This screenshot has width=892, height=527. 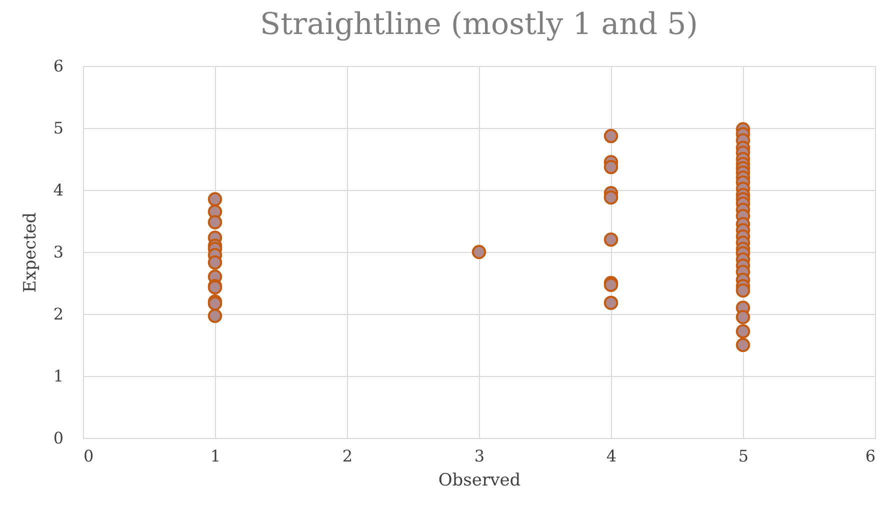 What do you see at coordinates (58, 438) in the screenshot?
I see `y-tick-label: 0` at bounding box center [58, 438].